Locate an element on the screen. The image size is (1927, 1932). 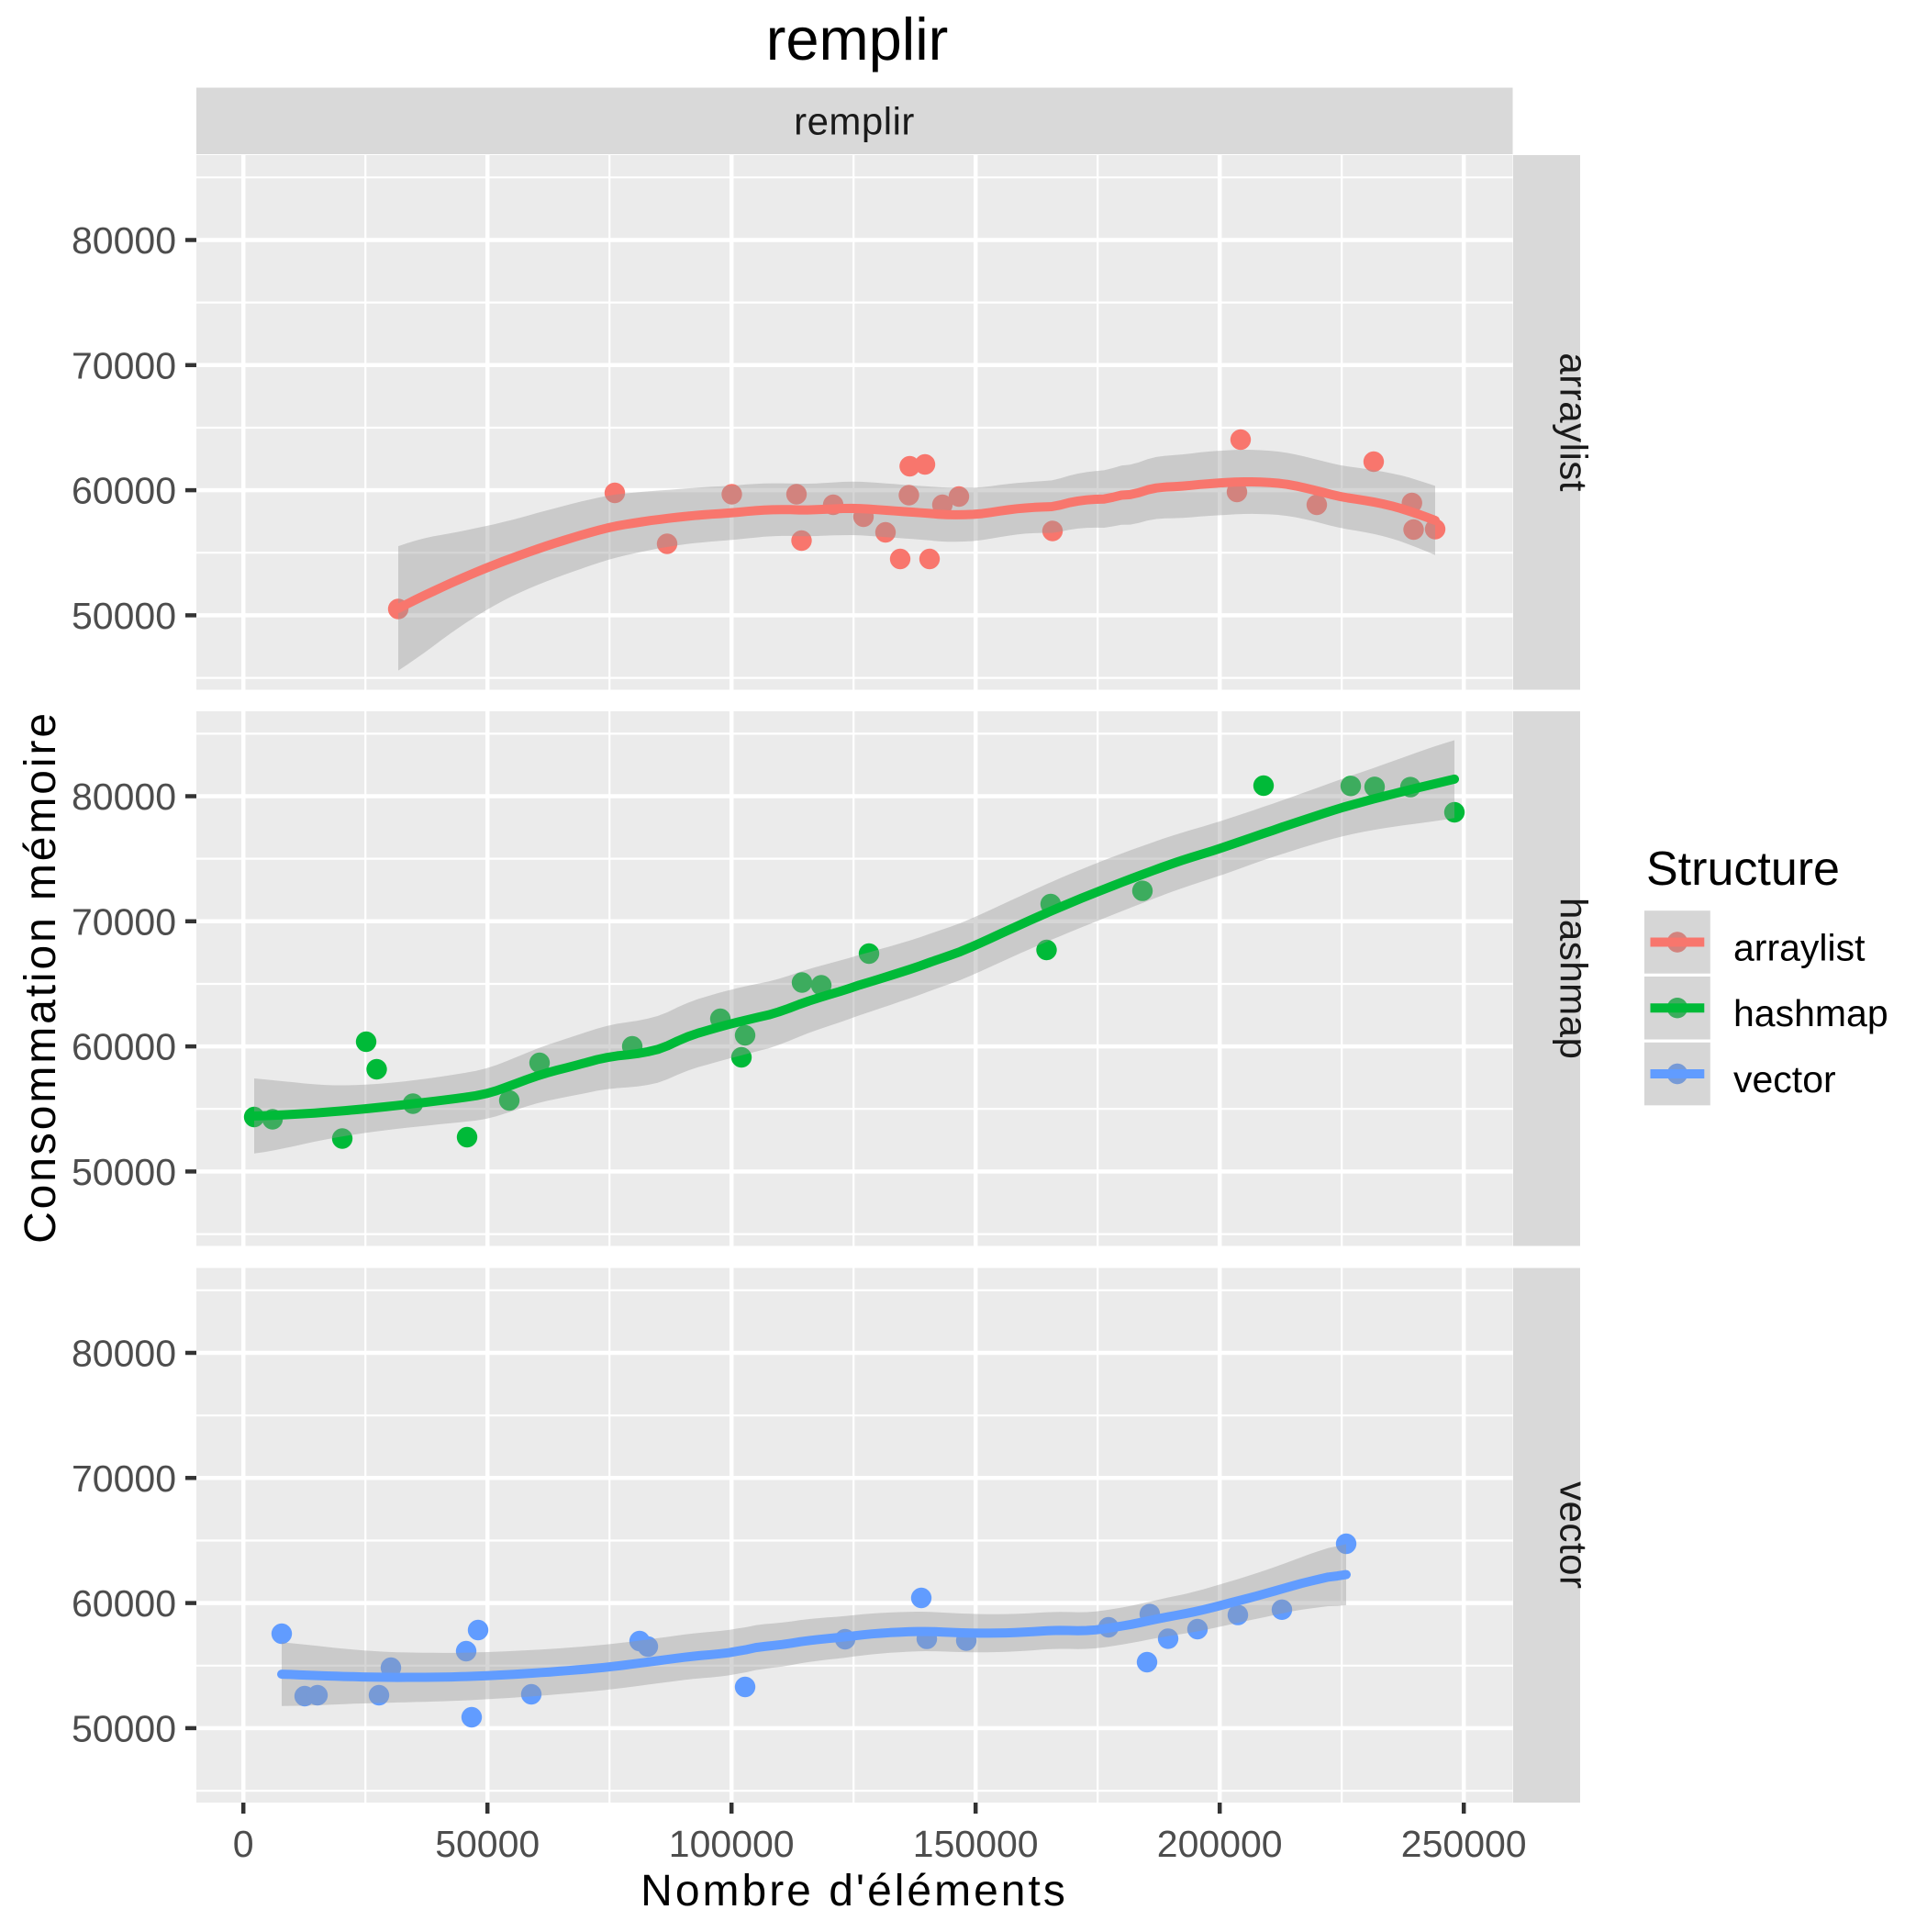
svg-text: Consommation mémoire is located at coordinates (41, 977).